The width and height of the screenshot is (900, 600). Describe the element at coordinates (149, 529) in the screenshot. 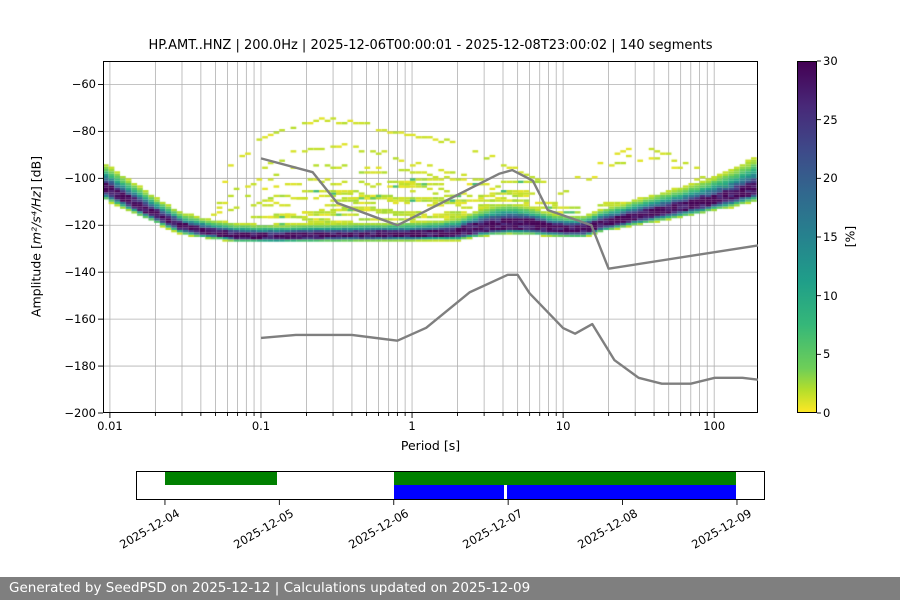

I see `timeline-date-label: 2025-12-04` at that location.